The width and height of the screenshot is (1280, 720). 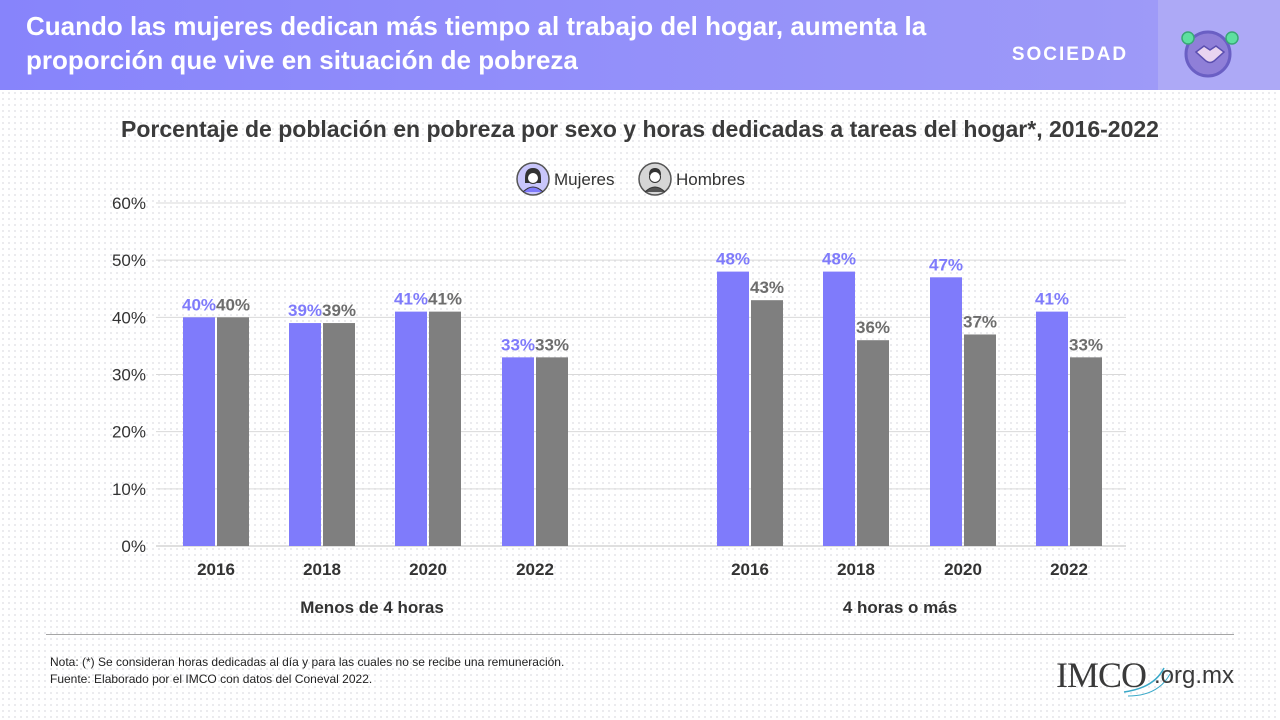 What do you see at coordinates (1210, 54) in the screenshot?
I see `handshake-heart-icon` at bounding box center [1210, 54].